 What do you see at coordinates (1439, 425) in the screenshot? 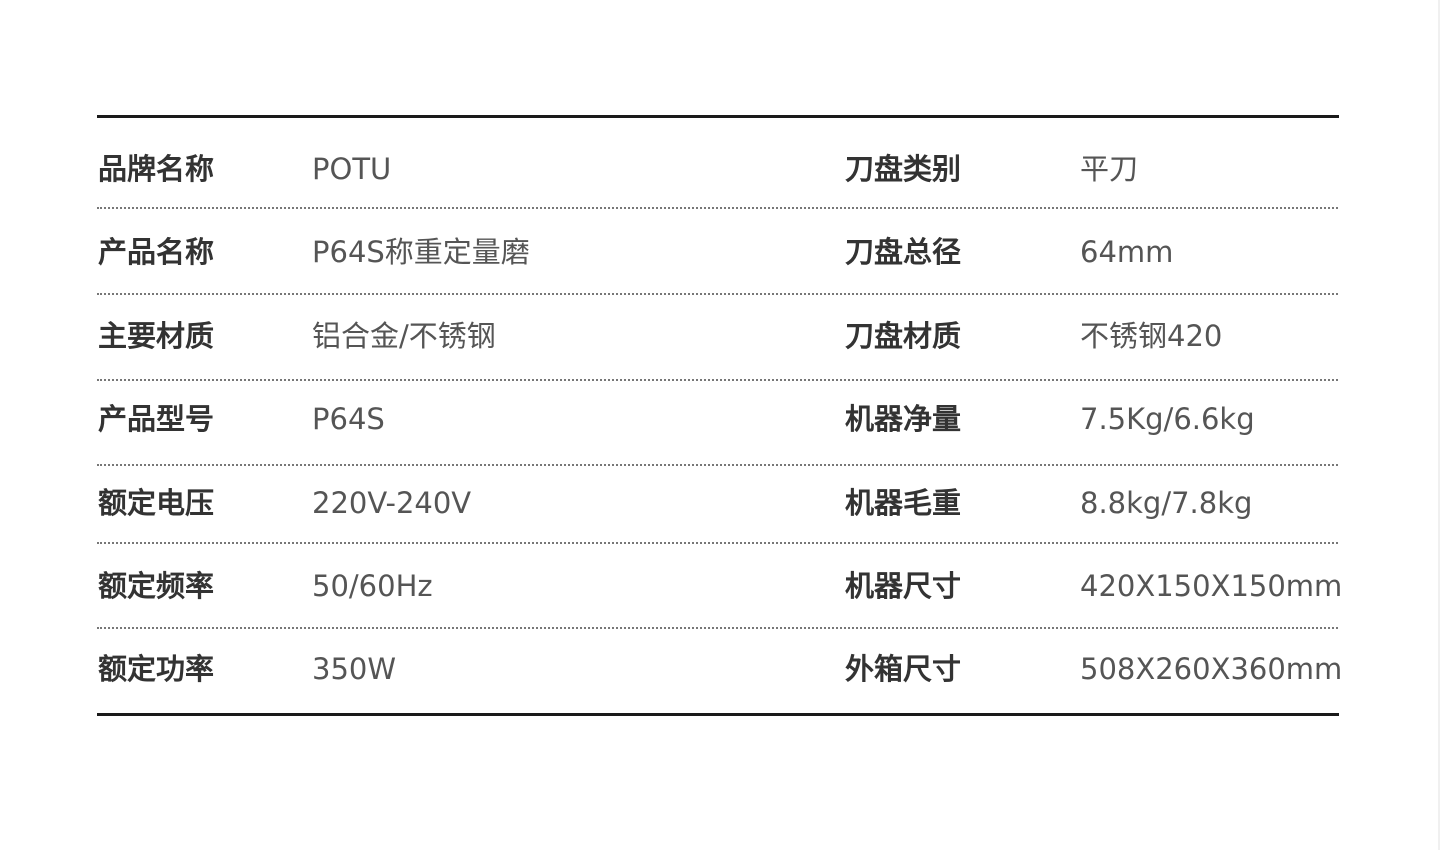
I see `page-border` at bounding box center [1439, 425].